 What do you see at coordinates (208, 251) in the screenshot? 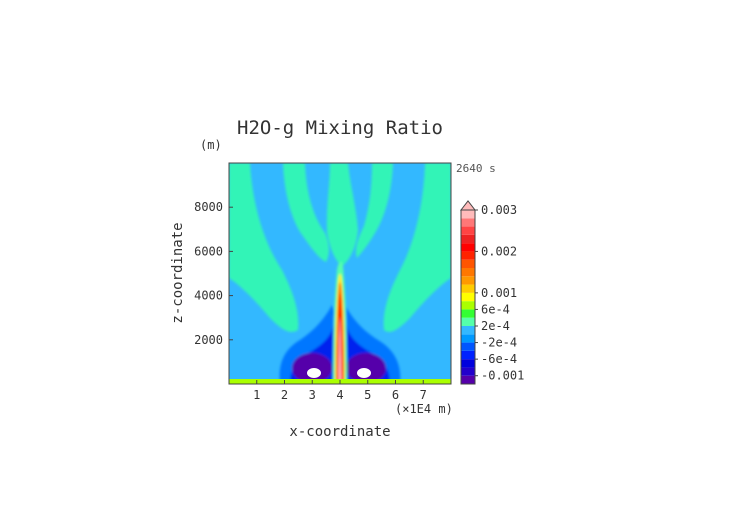
I see `y-tick-label: 6000` at bounding box center [208, 251].